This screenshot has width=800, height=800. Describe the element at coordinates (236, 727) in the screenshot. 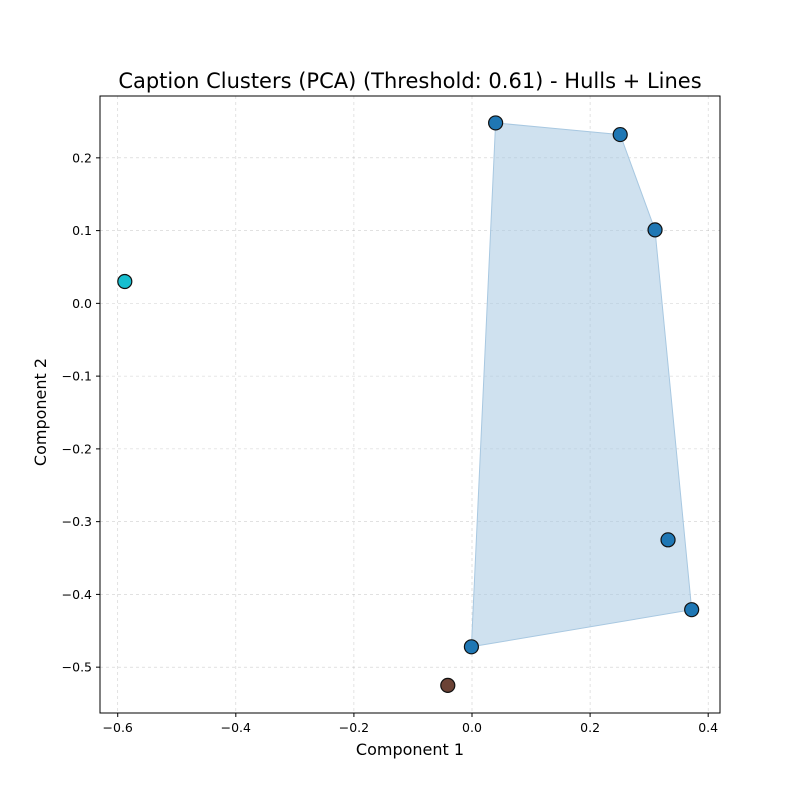

I see `x-tick-label: −0.4` at that location.